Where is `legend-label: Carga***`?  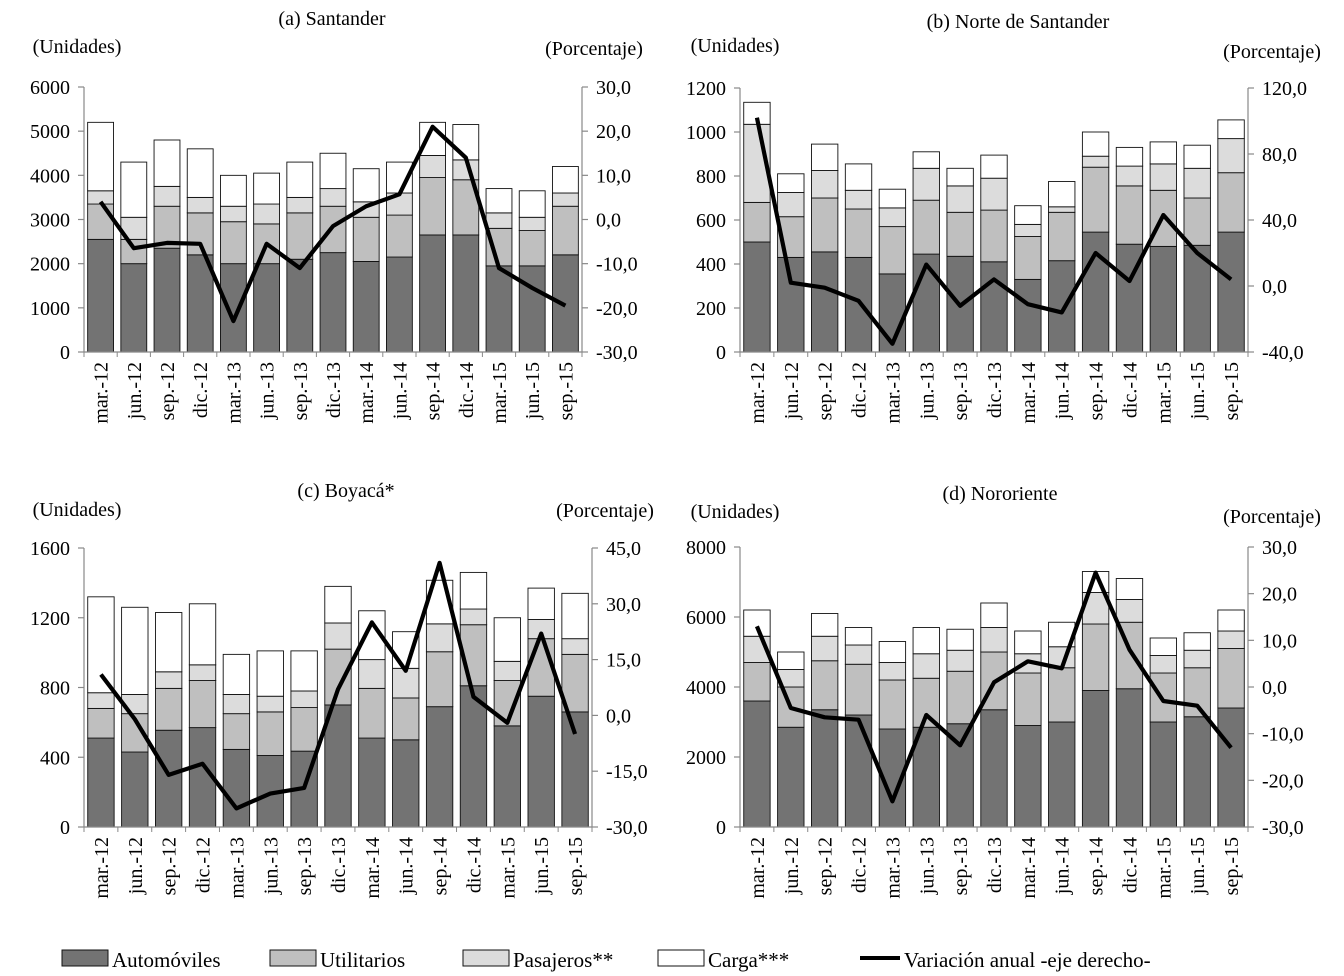
legend-label: Carga*** is located at coordinates (748, 960).